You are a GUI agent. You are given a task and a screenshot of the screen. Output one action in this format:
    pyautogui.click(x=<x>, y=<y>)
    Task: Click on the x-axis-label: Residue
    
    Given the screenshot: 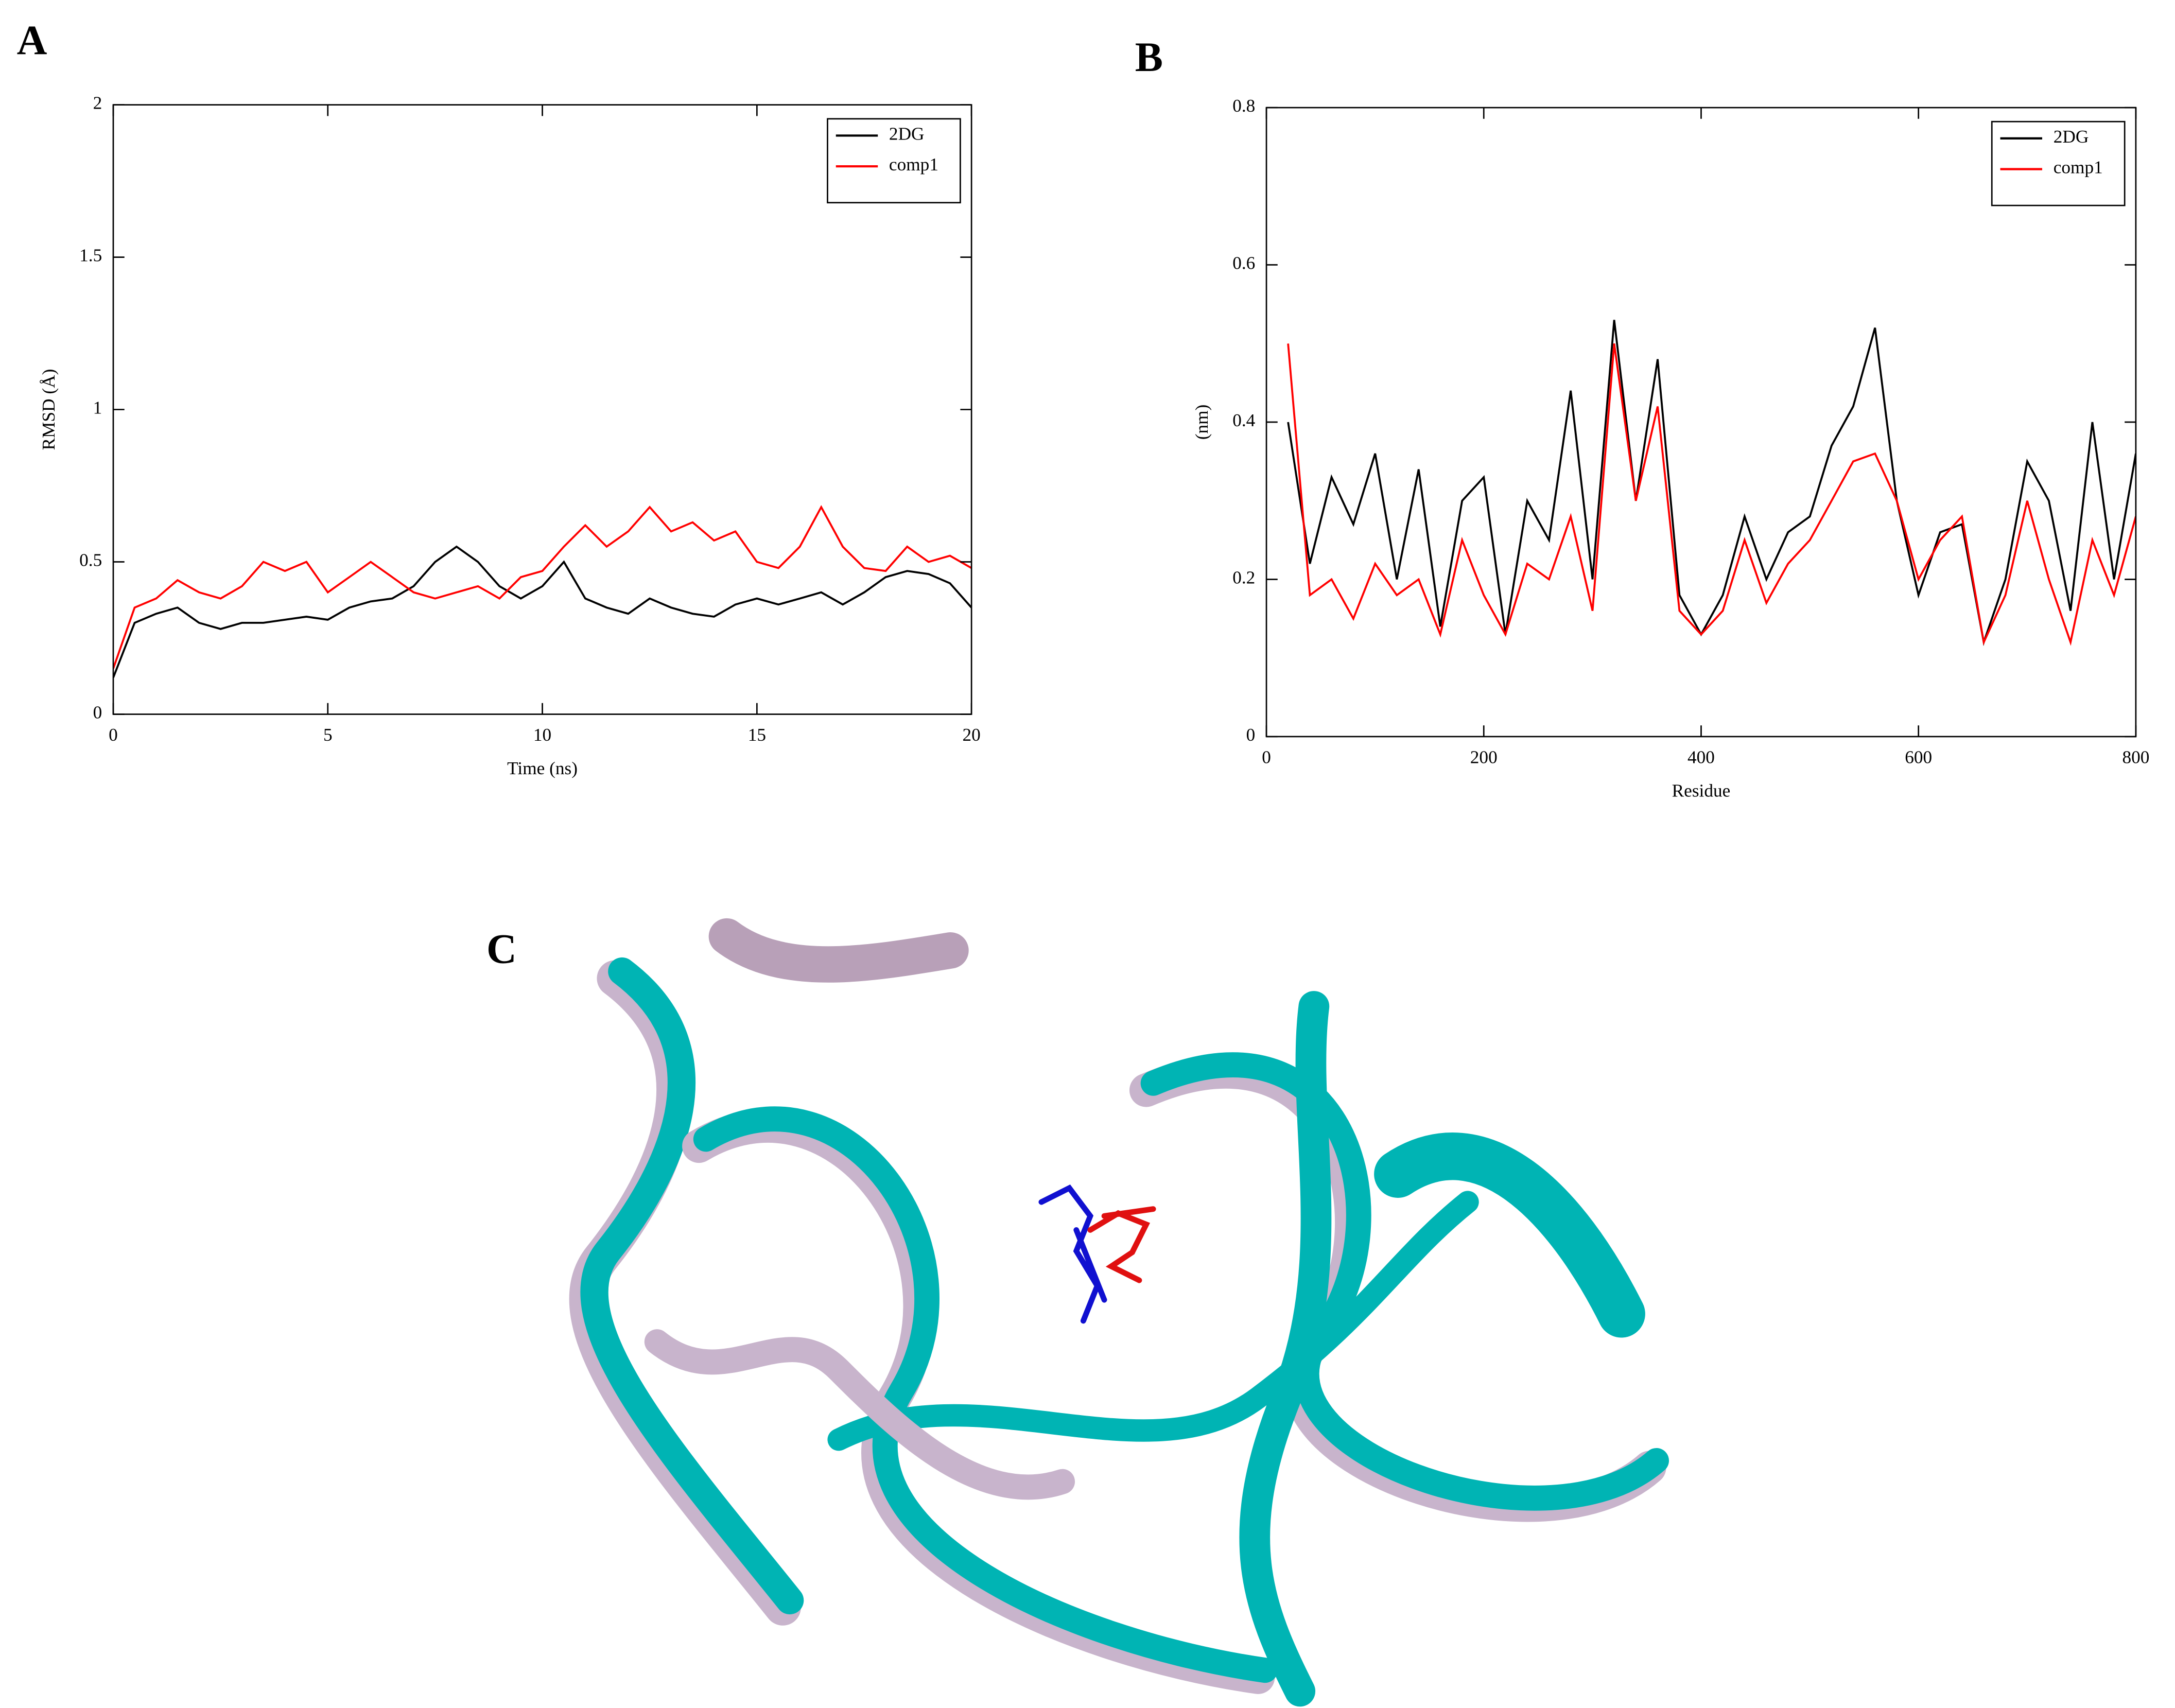 What is the action you would take?
    pyautogui.click(x=1701, y=791)
    